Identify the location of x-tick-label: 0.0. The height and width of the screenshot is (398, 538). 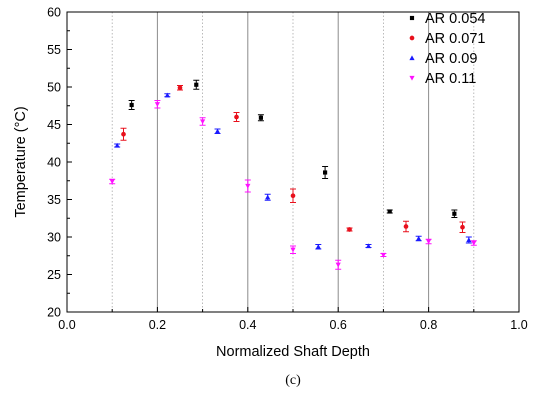
(66, 325).